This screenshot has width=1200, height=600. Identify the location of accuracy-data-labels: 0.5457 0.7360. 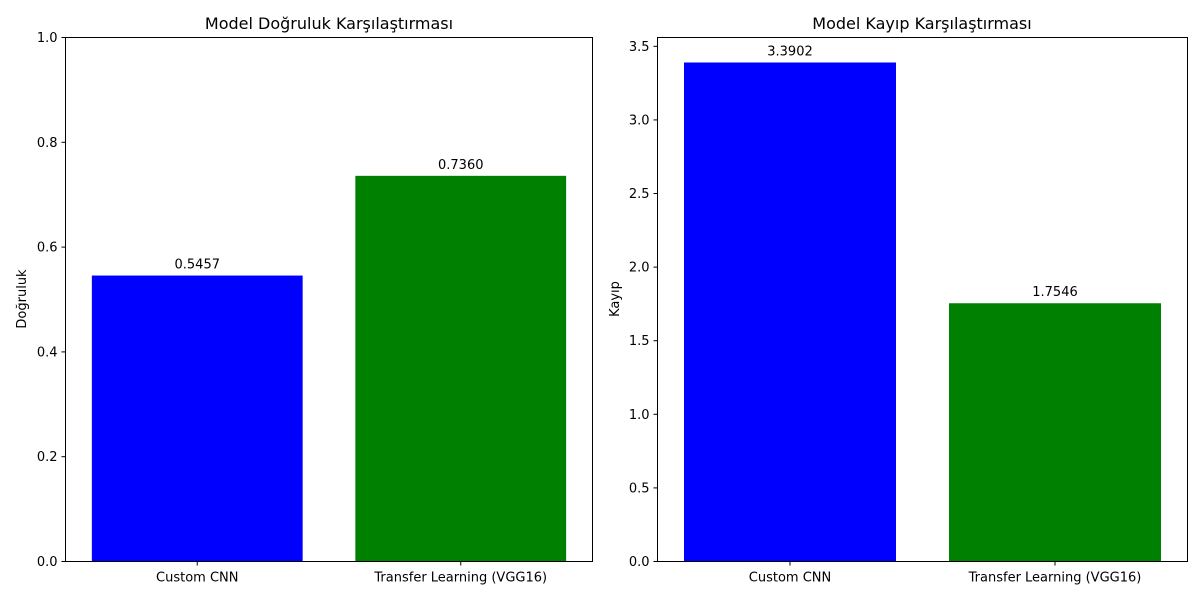
(329, 215).